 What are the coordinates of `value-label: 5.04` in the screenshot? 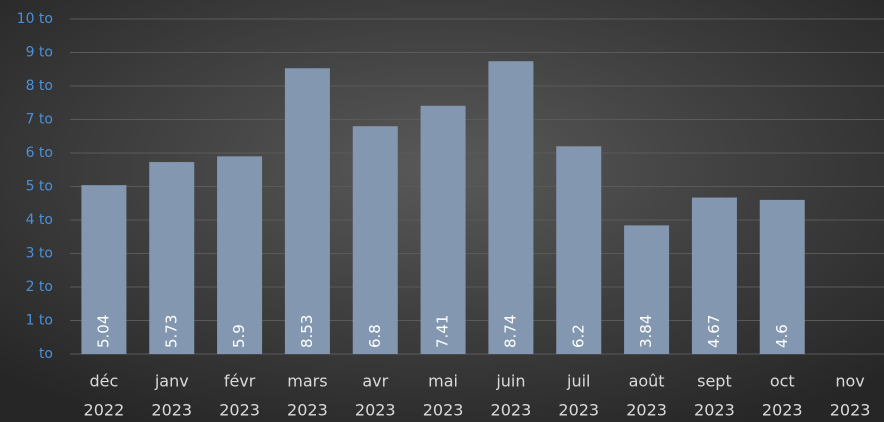 It's located at (103, 331).